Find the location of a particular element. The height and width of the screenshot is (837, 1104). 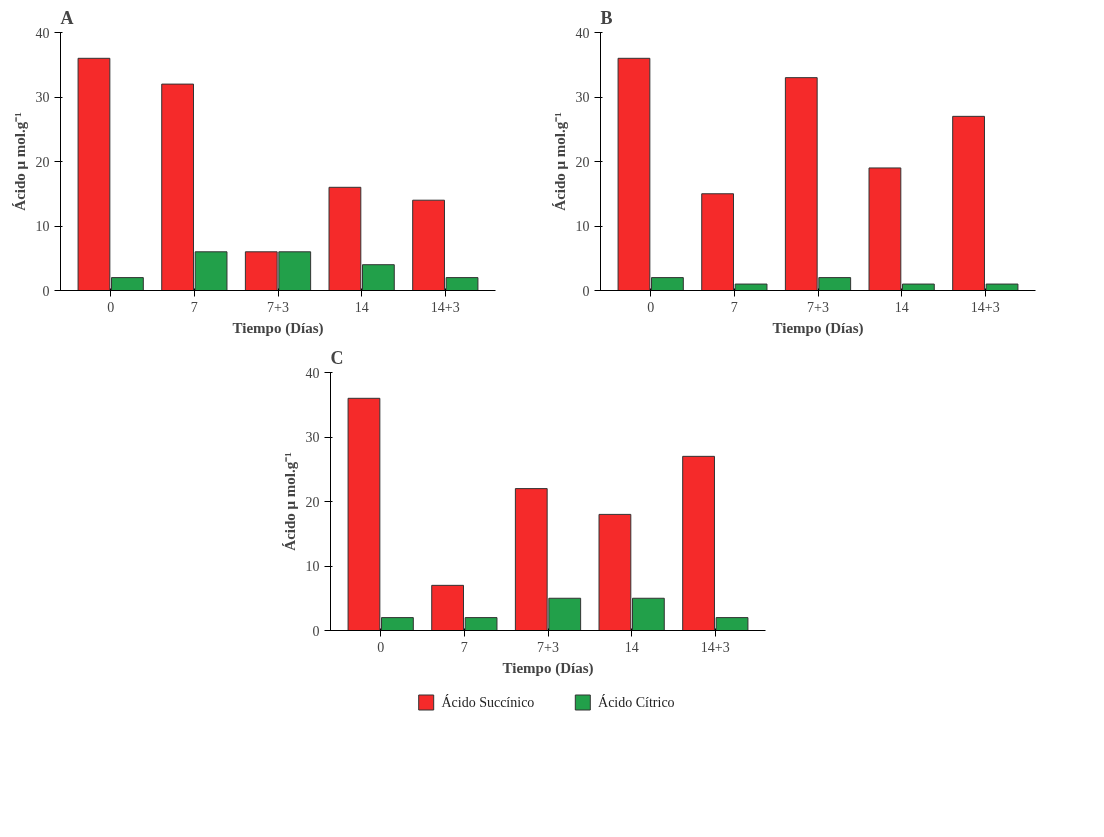

chart-title: C is located at coordinates (337, 357).